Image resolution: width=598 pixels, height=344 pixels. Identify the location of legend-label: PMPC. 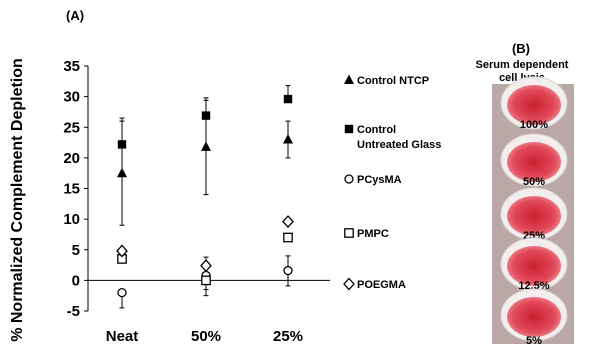
(373, 234).